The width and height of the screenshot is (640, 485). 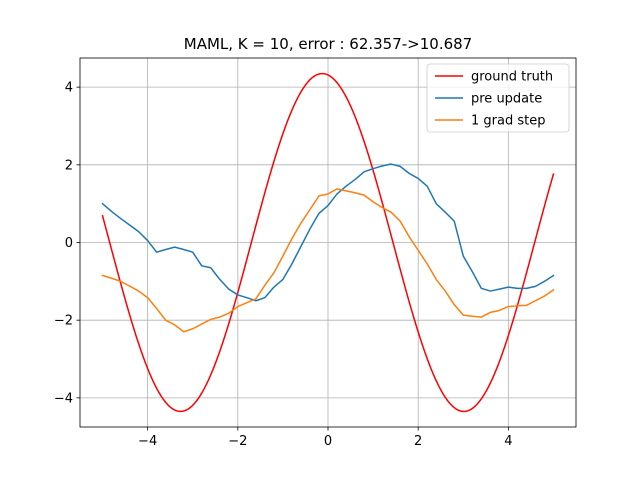 I want to click on y-tick-label: 2, so click(x=69, y=165).